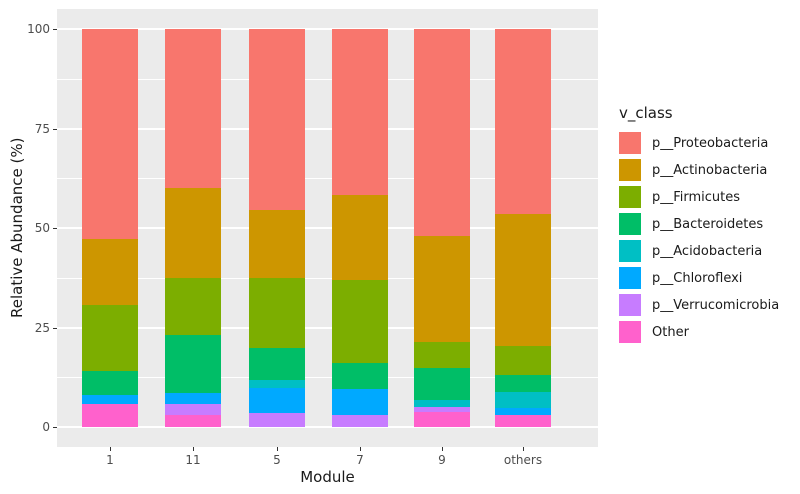  I want to click on bar-segment-p__Proteobacteria-module-others, so click(523, 122).